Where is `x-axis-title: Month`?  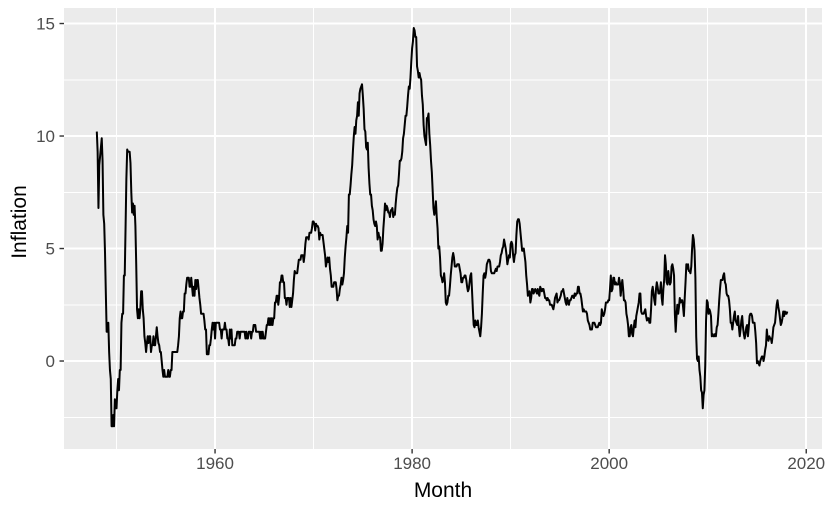 x-axis-title: Month is located at coordinates (443, 490).